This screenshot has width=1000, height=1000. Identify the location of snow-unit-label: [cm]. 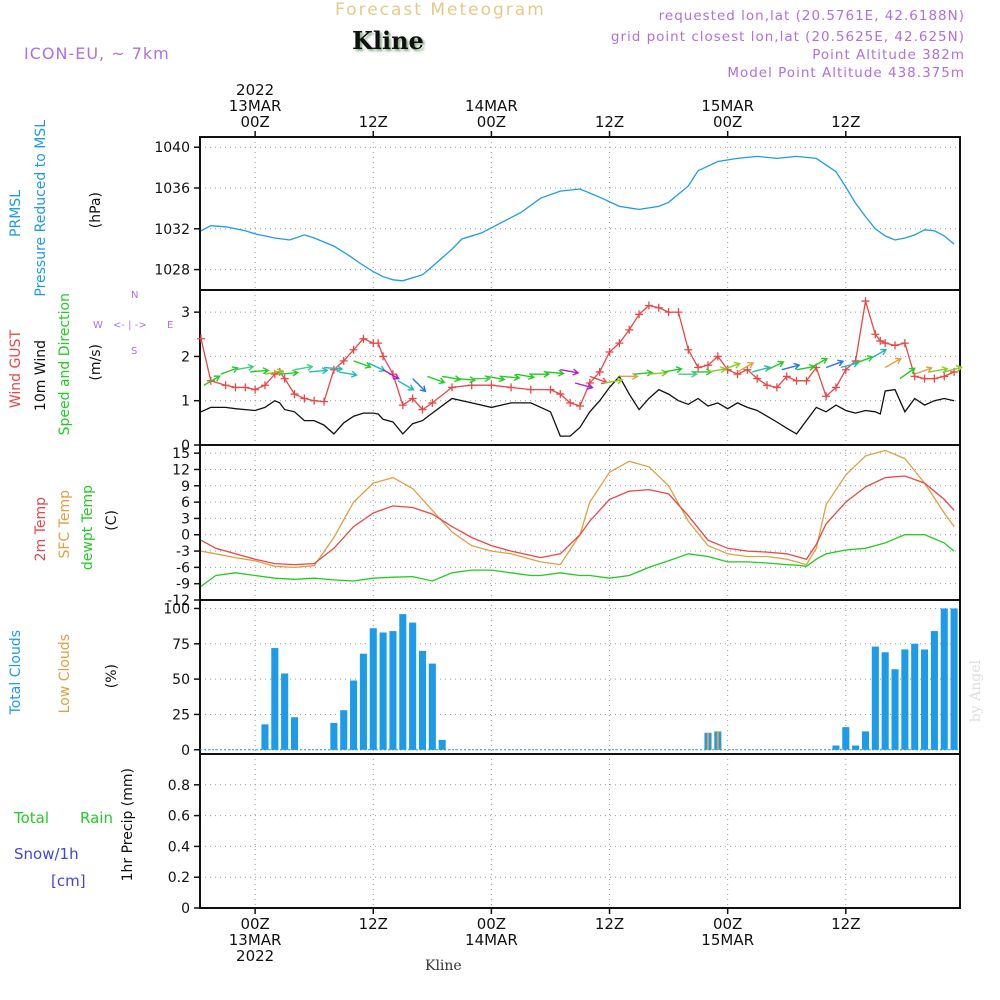
(68, 881).